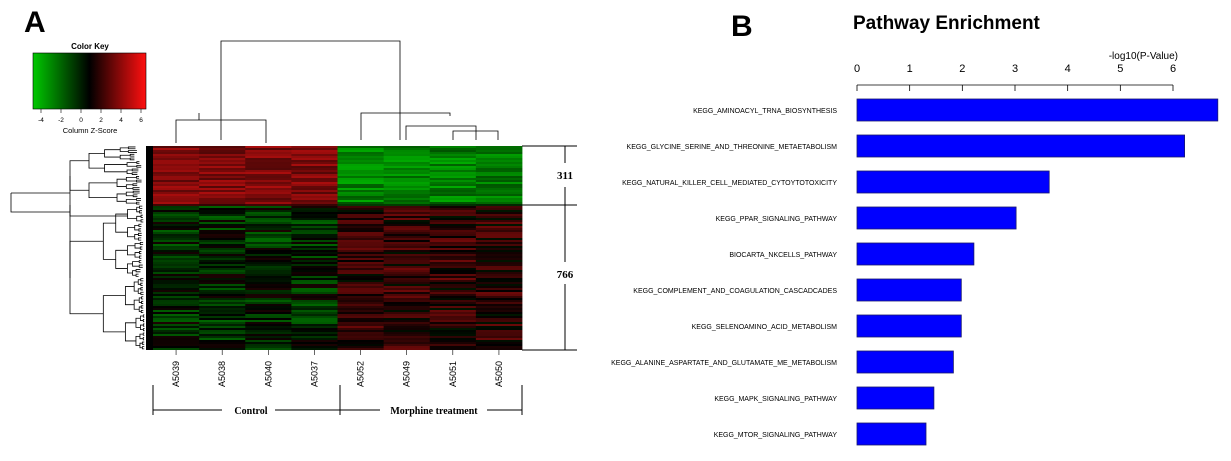 This screenshot has width=1231, height=461. Describe the element at coordinates (1143, 56) in the screenshot. I see `bar-chart-xlabel: -log10(P-Value)` at that location.